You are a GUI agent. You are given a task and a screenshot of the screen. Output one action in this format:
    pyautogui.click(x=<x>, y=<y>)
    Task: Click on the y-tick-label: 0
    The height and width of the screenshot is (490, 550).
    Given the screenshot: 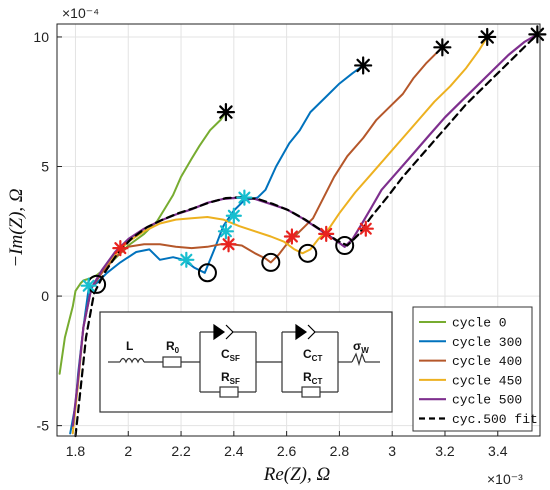 What is the action you would take?
    pyautogui.click(x=45, y=296)
    